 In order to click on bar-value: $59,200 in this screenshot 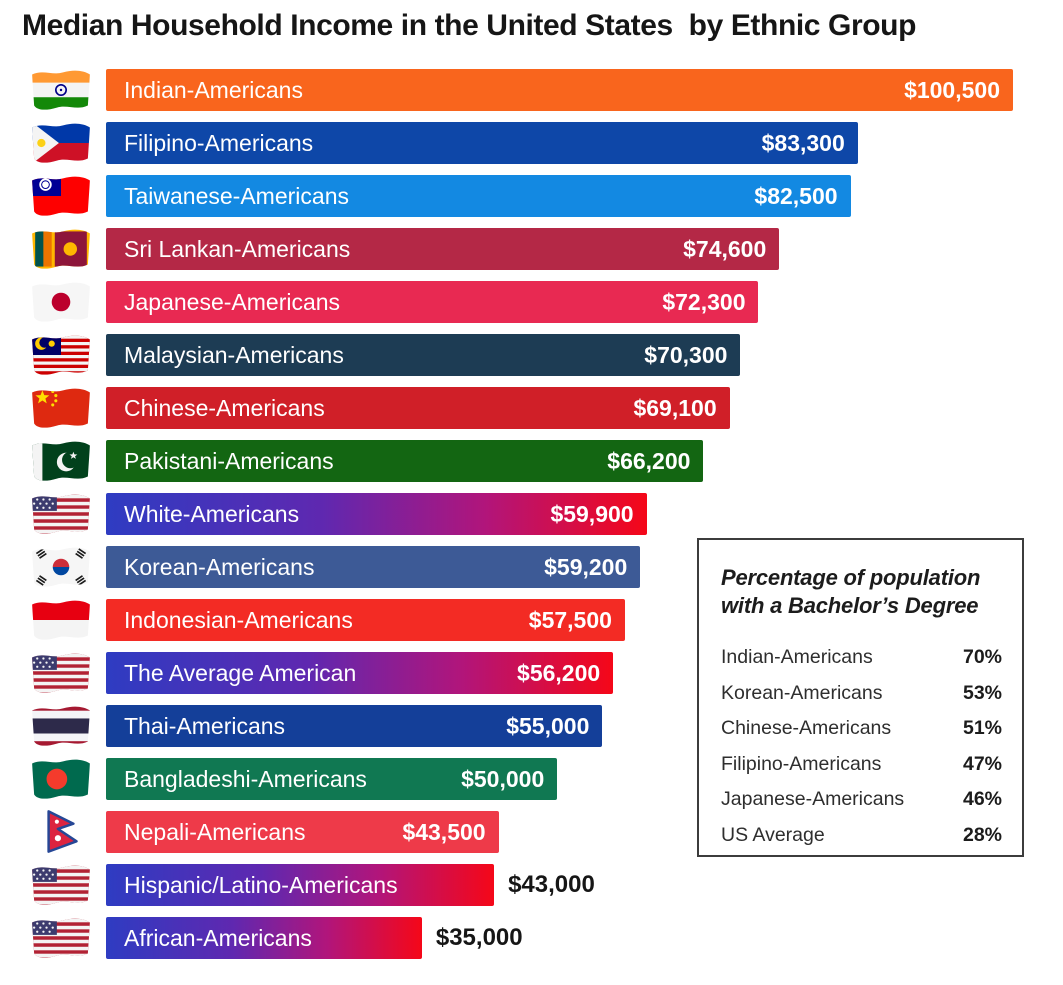, I will do `click(586, 566)`.